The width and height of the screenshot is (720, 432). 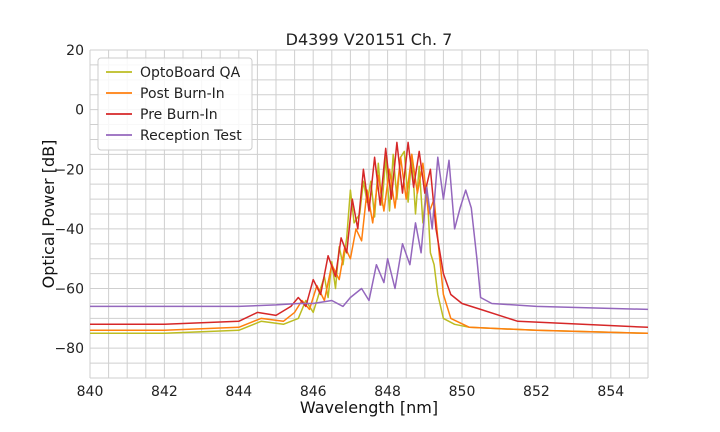 What do you see at coordinates (313, 392) in the screenshot?
I see `x-tick-label: 846` at bounding box center [313, 392].